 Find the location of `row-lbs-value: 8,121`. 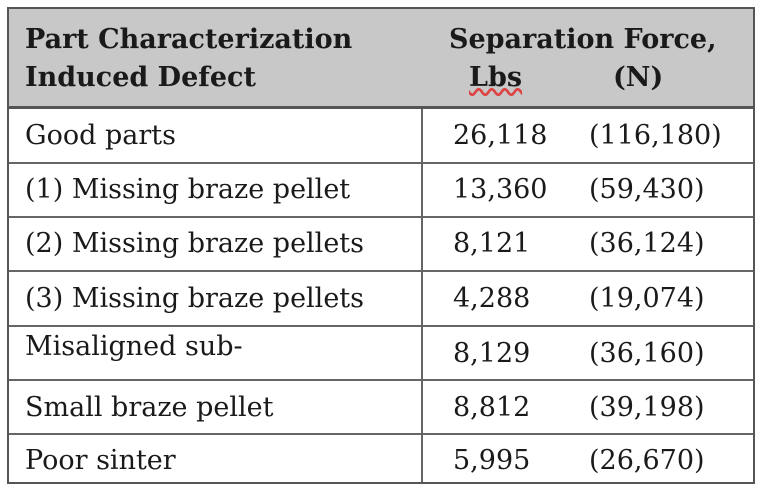

row-lbs-value: 8,121 is located at coordinates (492, 243).